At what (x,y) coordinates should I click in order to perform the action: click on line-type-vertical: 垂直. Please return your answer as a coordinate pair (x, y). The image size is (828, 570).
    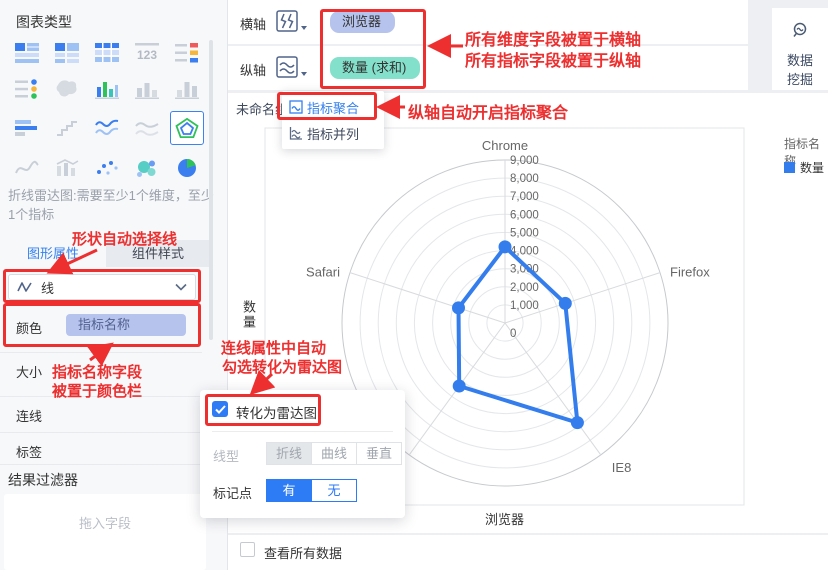
    Looking at the image, I should click on (379, 453).